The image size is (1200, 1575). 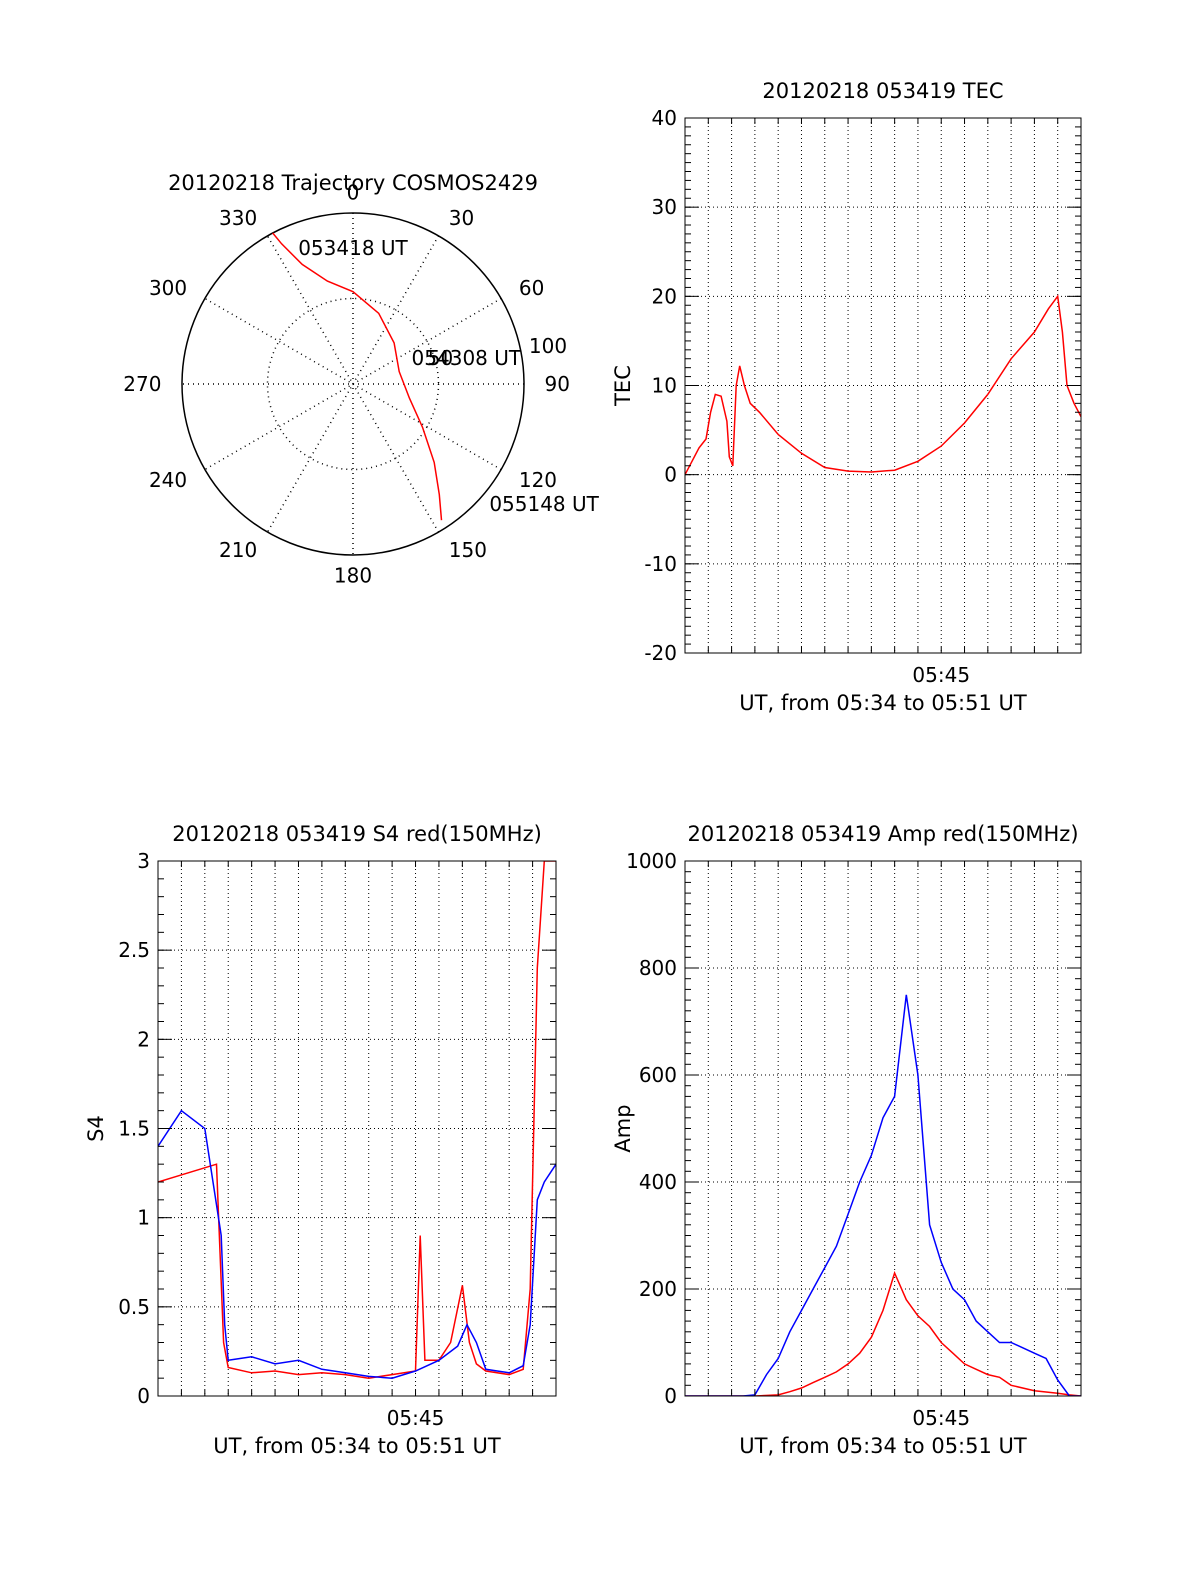 I want to click on tec-series-group, so click(x=883, y=385).